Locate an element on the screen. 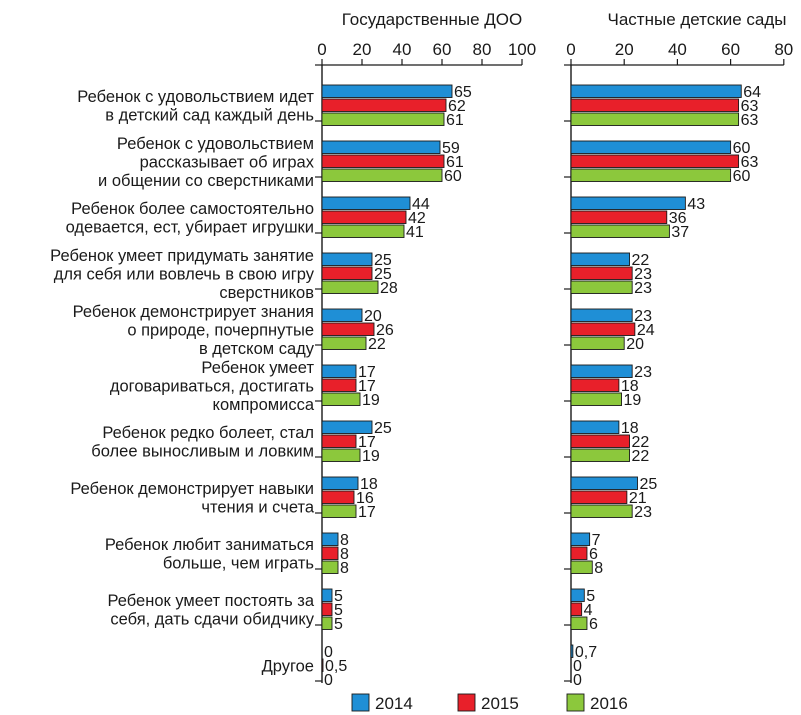  category-label-line: Ребенок с удовольствием is located at coordinates (215, 144).